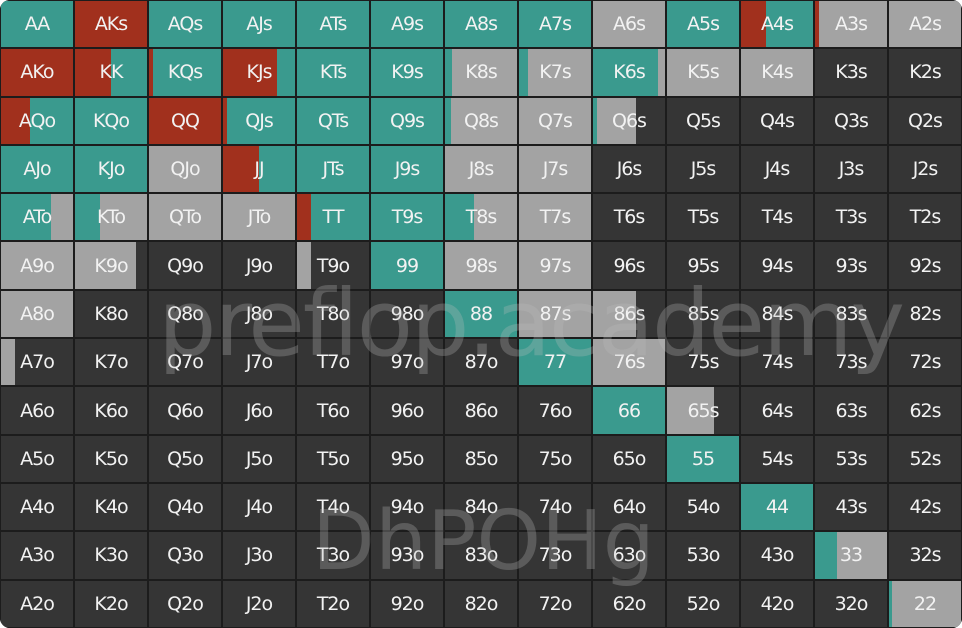  Describe the element at coordinates (703, 410) in the screenshot. I see `hand-cell: 65s` at that location.